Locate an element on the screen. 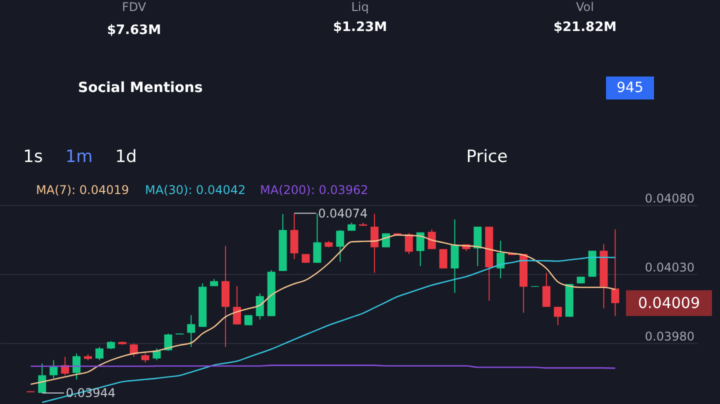  text: $21.82M is located at coordinates (585, 27).